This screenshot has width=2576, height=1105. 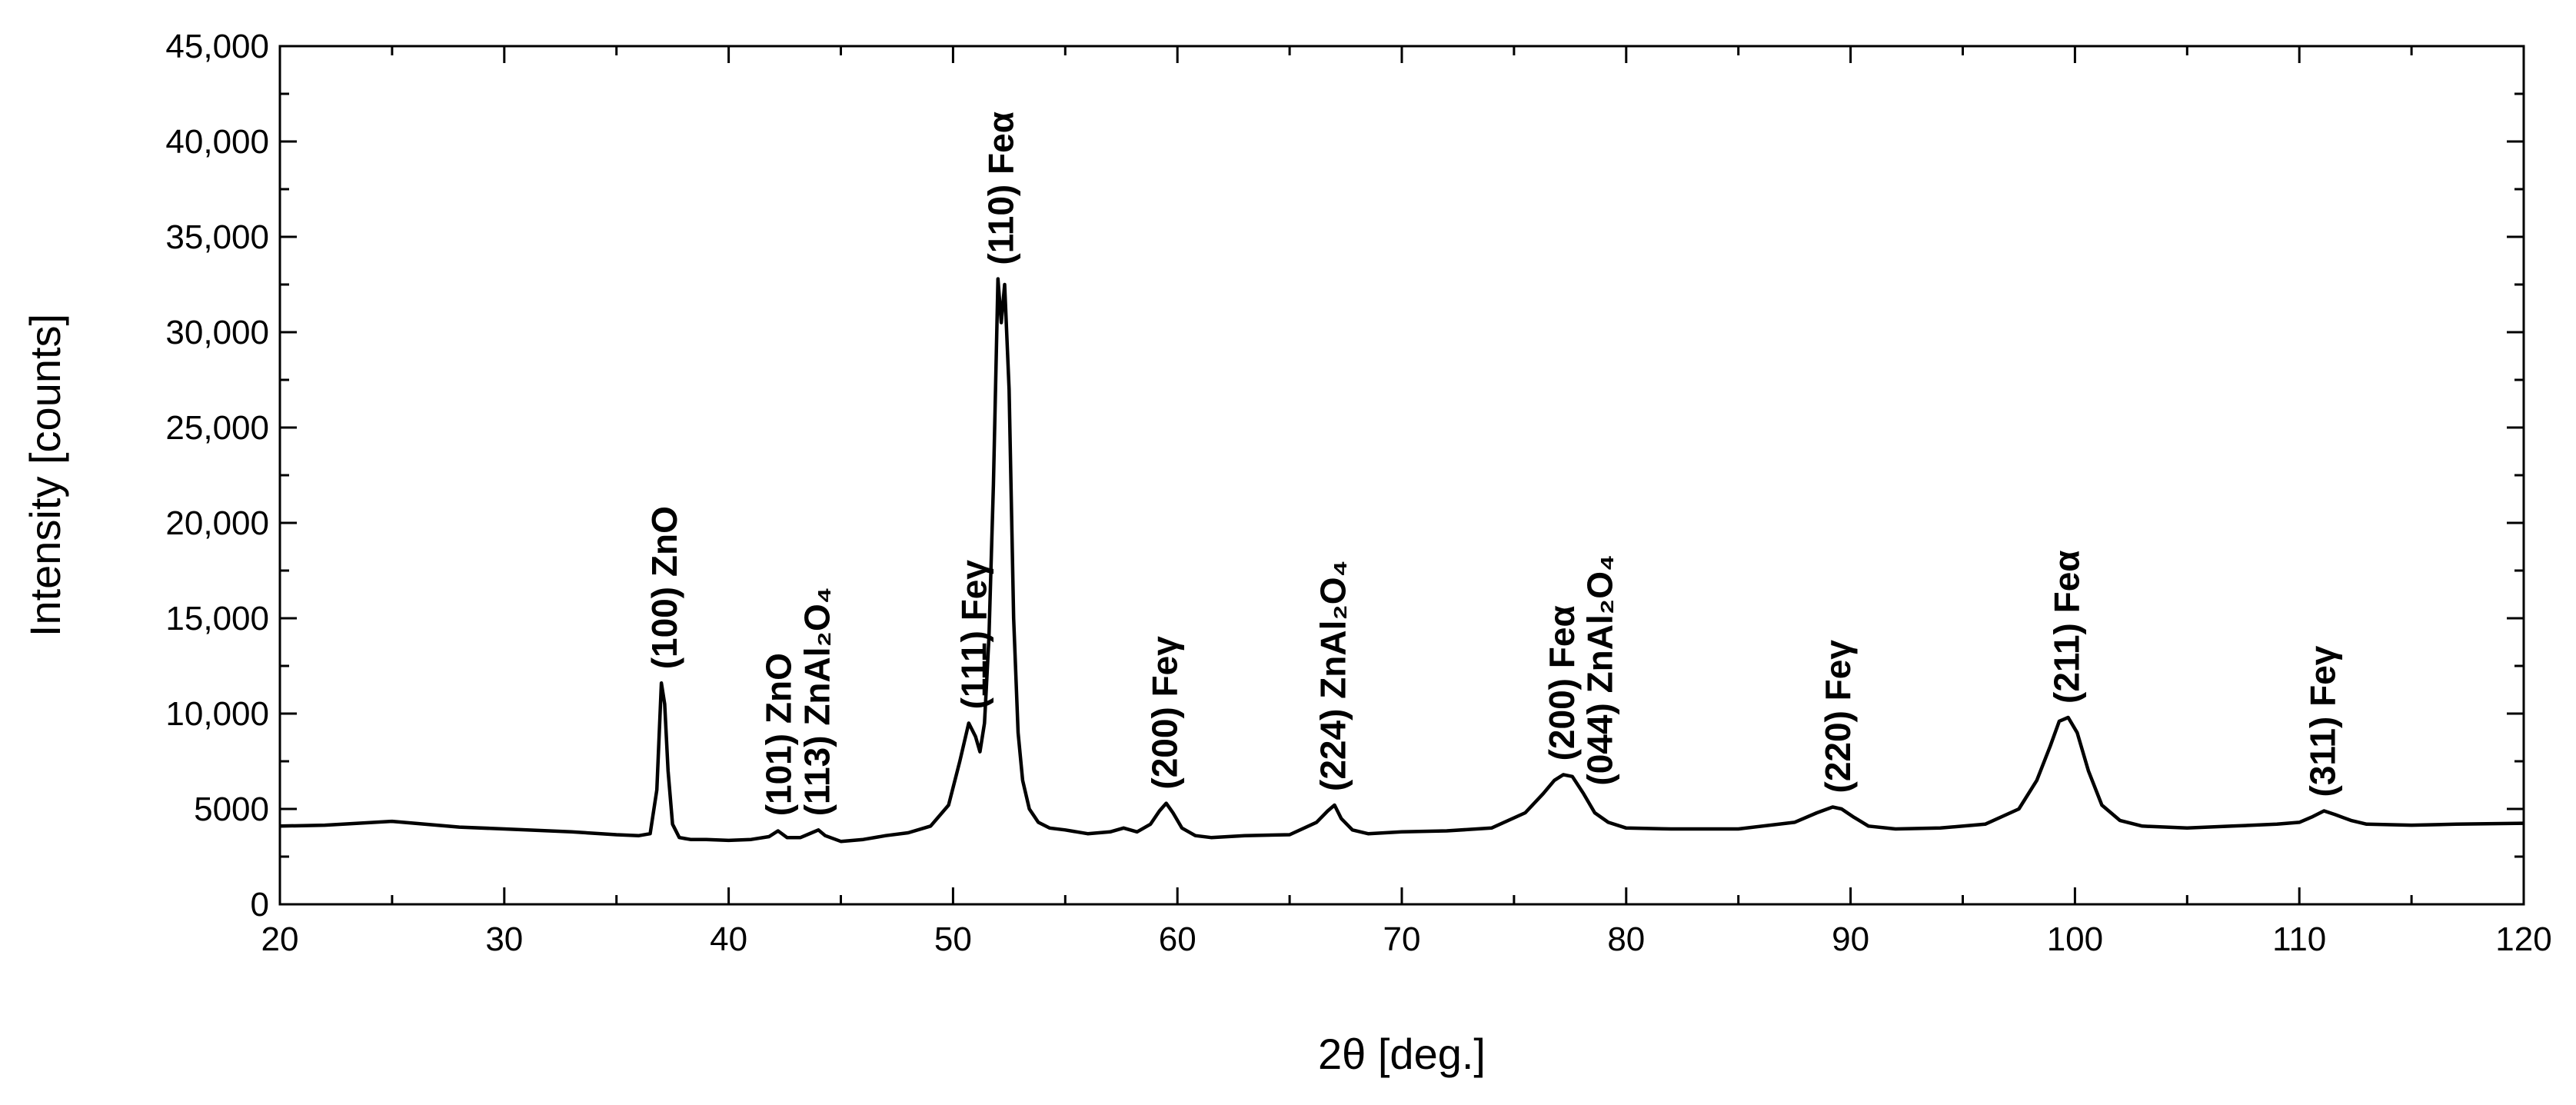 I want to click on x-tick-label: 100, so click(x=2075, y=939).